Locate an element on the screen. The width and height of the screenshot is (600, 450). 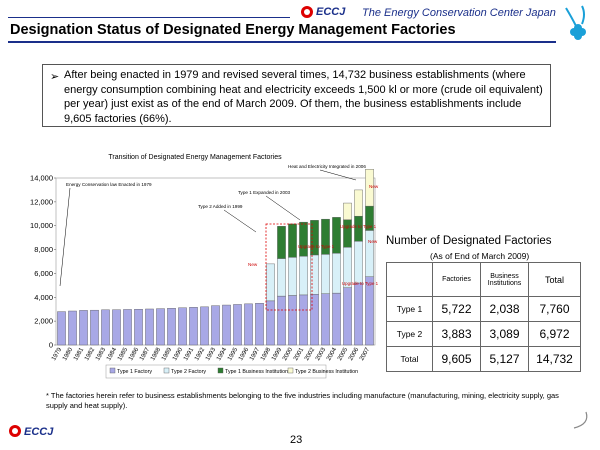
arrow-2006 is located at coordinates (338, 175).